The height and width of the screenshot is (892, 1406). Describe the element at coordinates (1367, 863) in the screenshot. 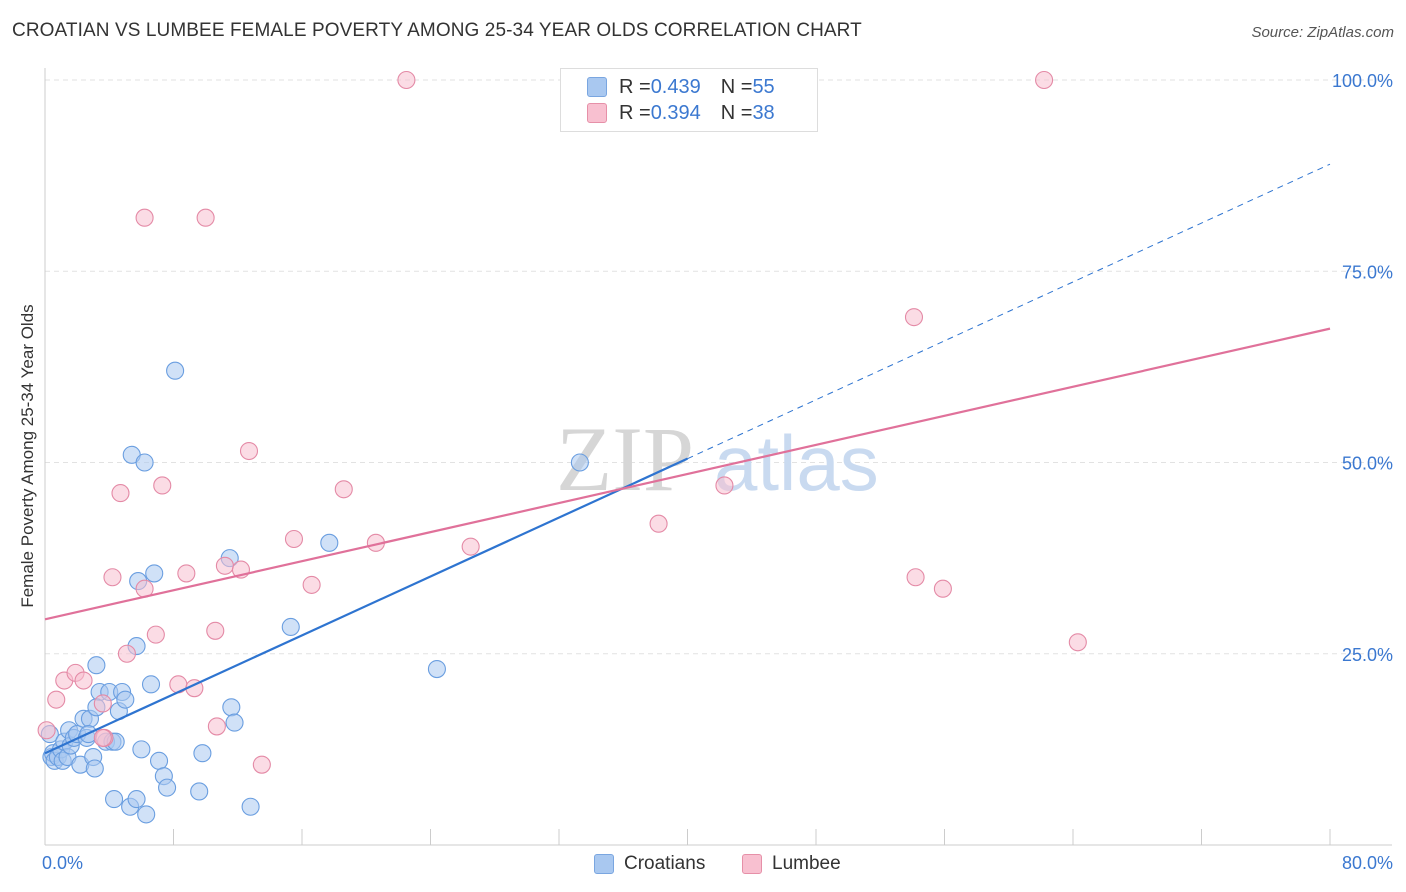

I see `x-tick-label: 80.0%` at that location.